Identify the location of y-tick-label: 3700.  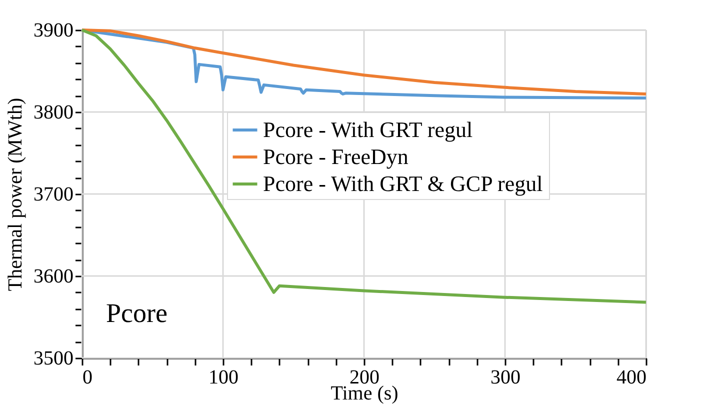
(54, 195).